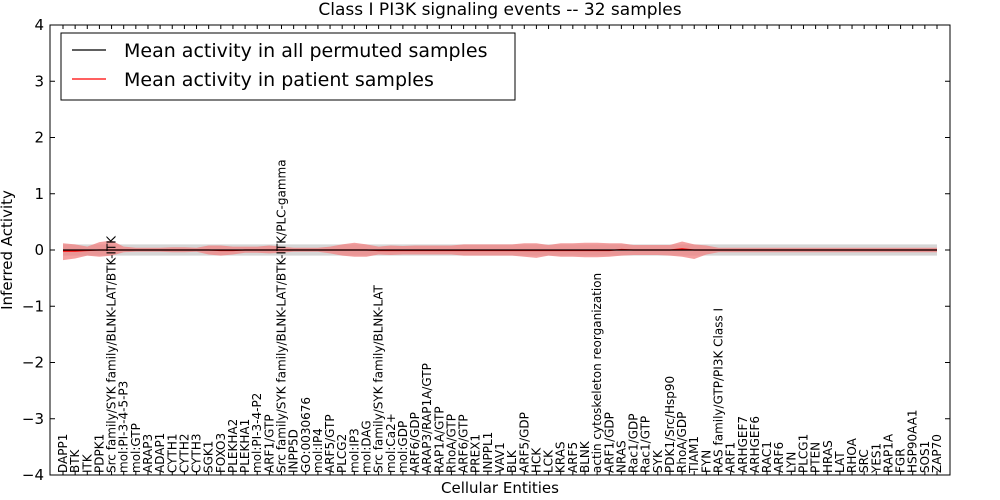 The image size is (1000, 500). Describe the element at coordinates (901, 460) in the screenshot. I see `category-label: FGR` at that location.